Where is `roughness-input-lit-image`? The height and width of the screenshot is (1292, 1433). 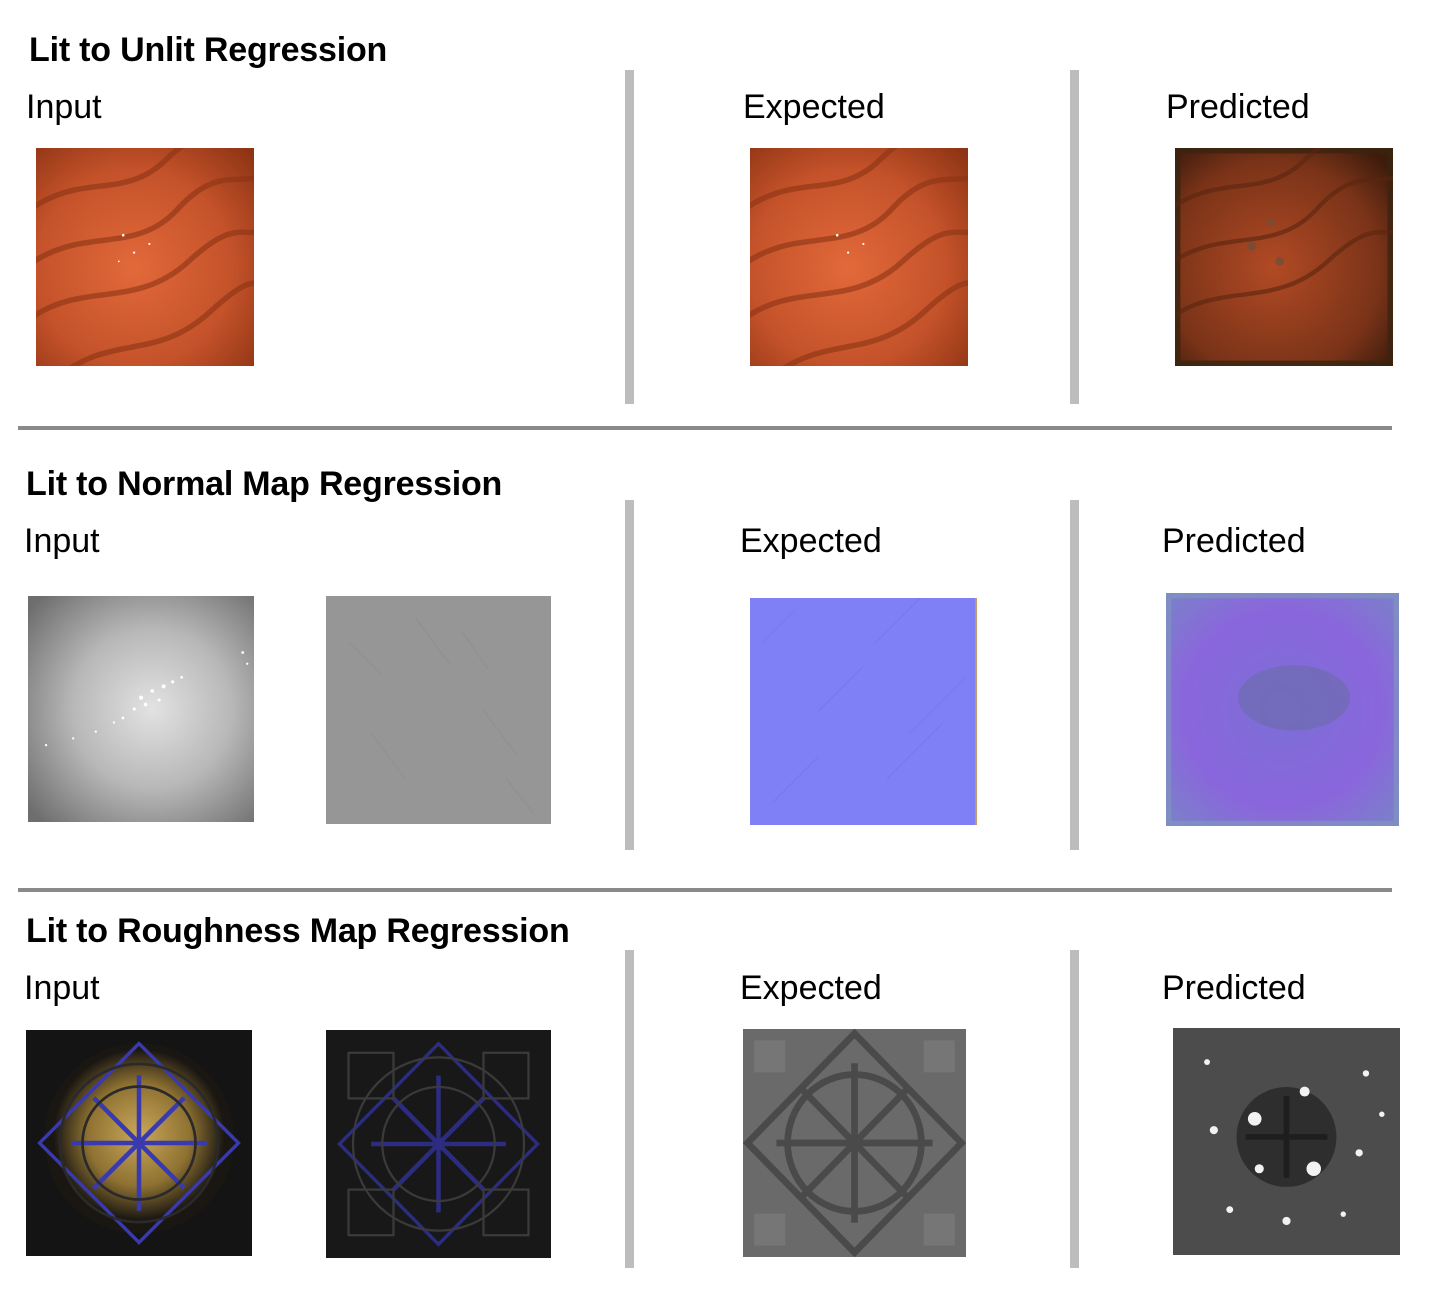 roughness-input-lit-image is located at coordinates (139, 1143).